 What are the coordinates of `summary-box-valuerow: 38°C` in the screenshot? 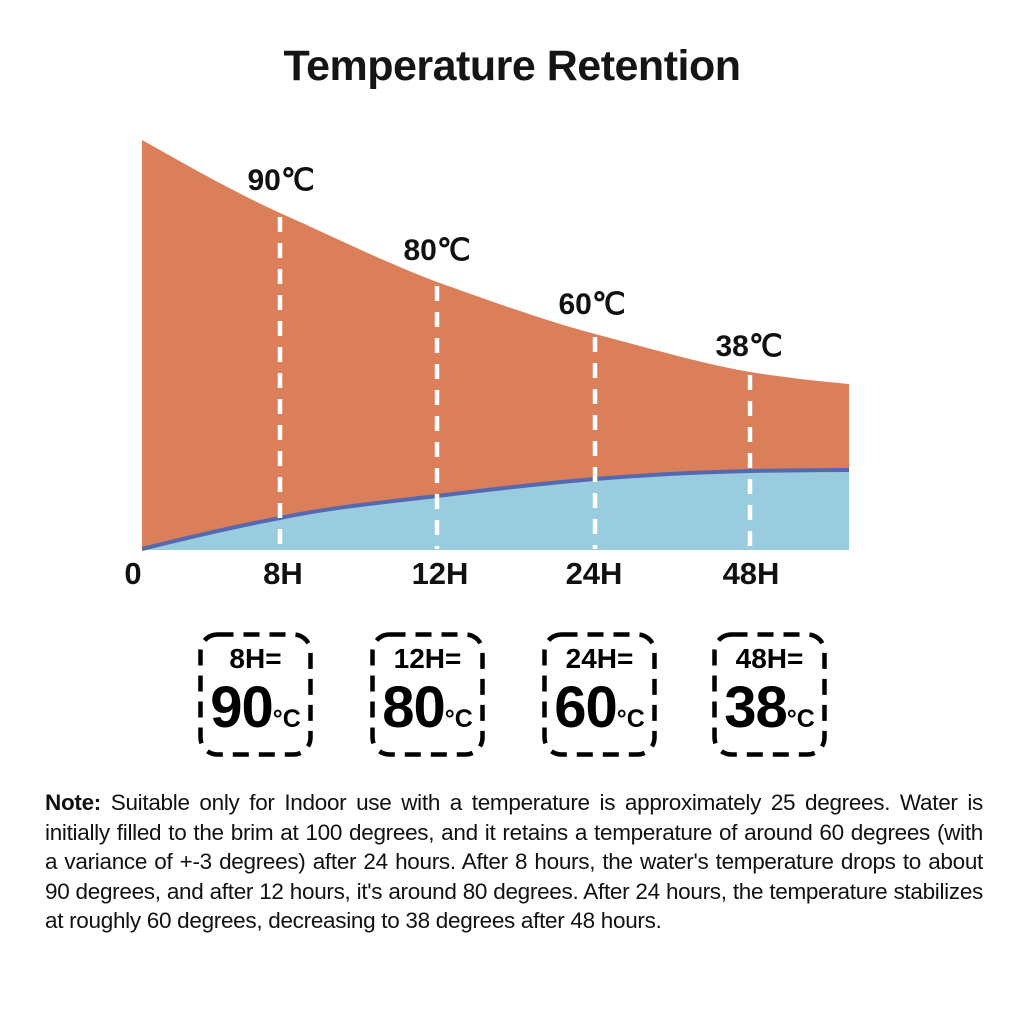 It's located at (769, 707).